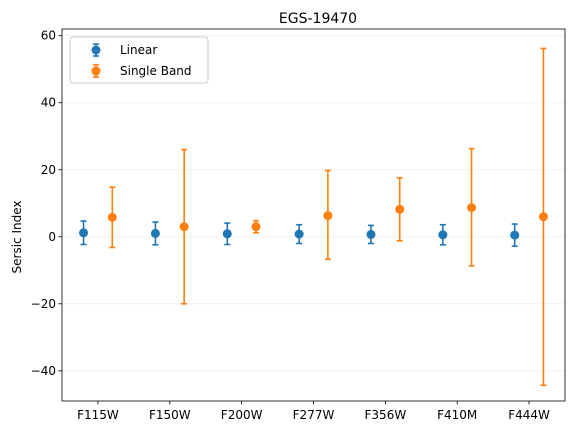  I want to click on y-tick-label: 60, so click(48, 36).